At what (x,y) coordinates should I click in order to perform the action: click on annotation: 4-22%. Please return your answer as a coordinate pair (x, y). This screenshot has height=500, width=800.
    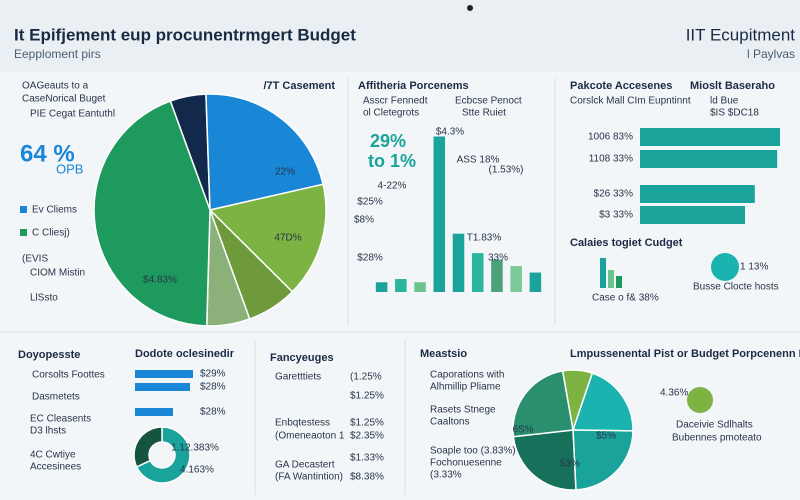
    Looking at the image, I should click on (392, 186).